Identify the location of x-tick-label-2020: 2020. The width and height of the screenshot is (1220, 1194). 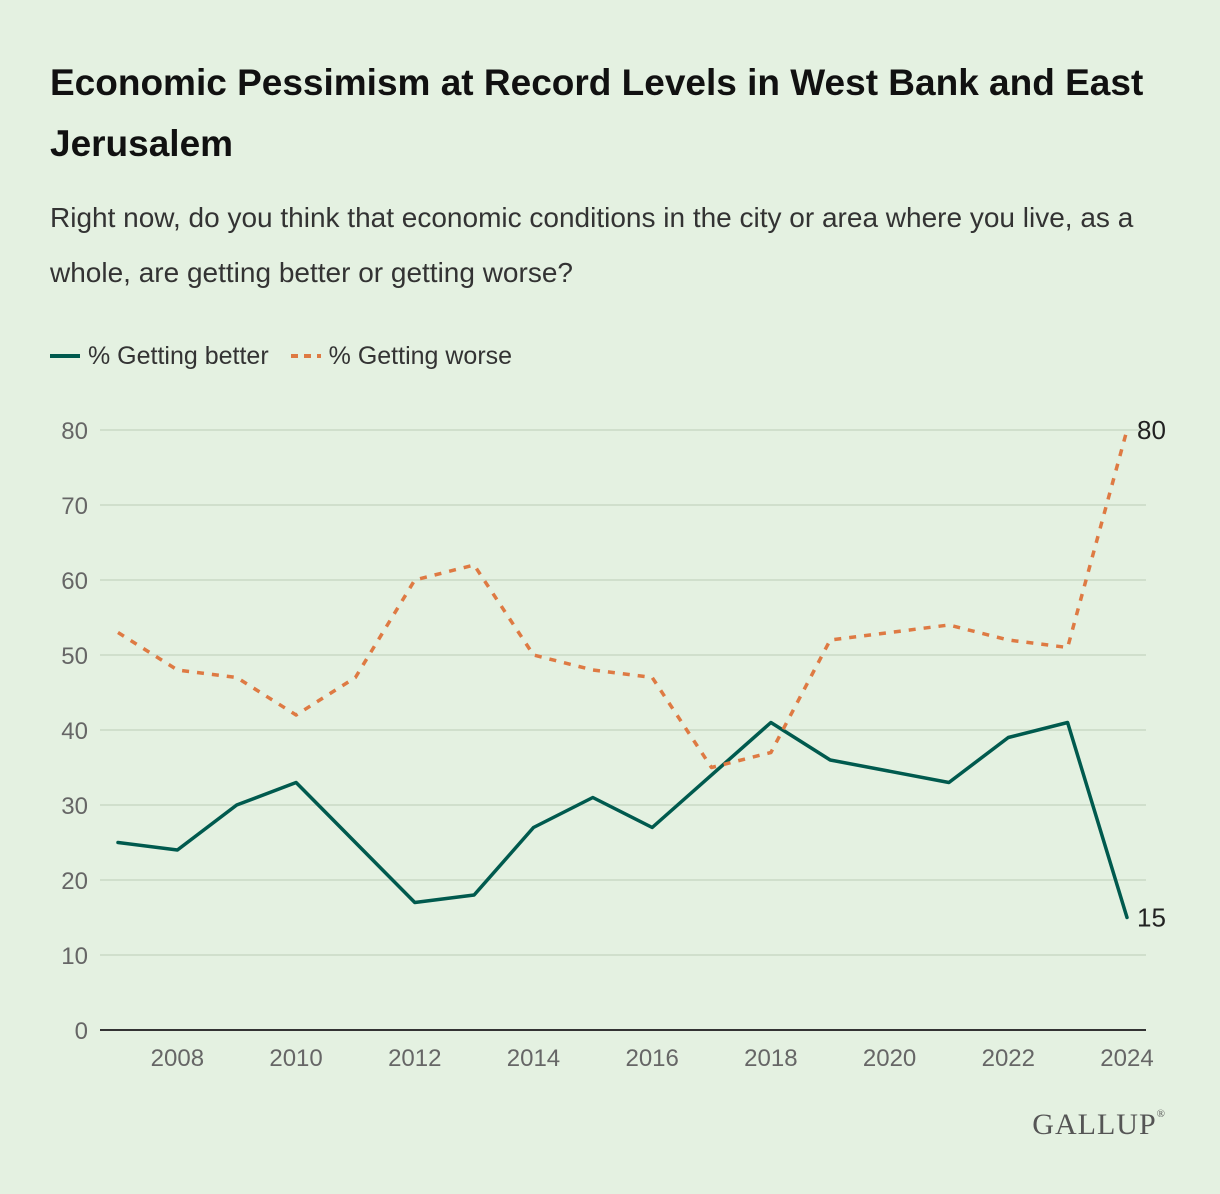
(889, 1058).